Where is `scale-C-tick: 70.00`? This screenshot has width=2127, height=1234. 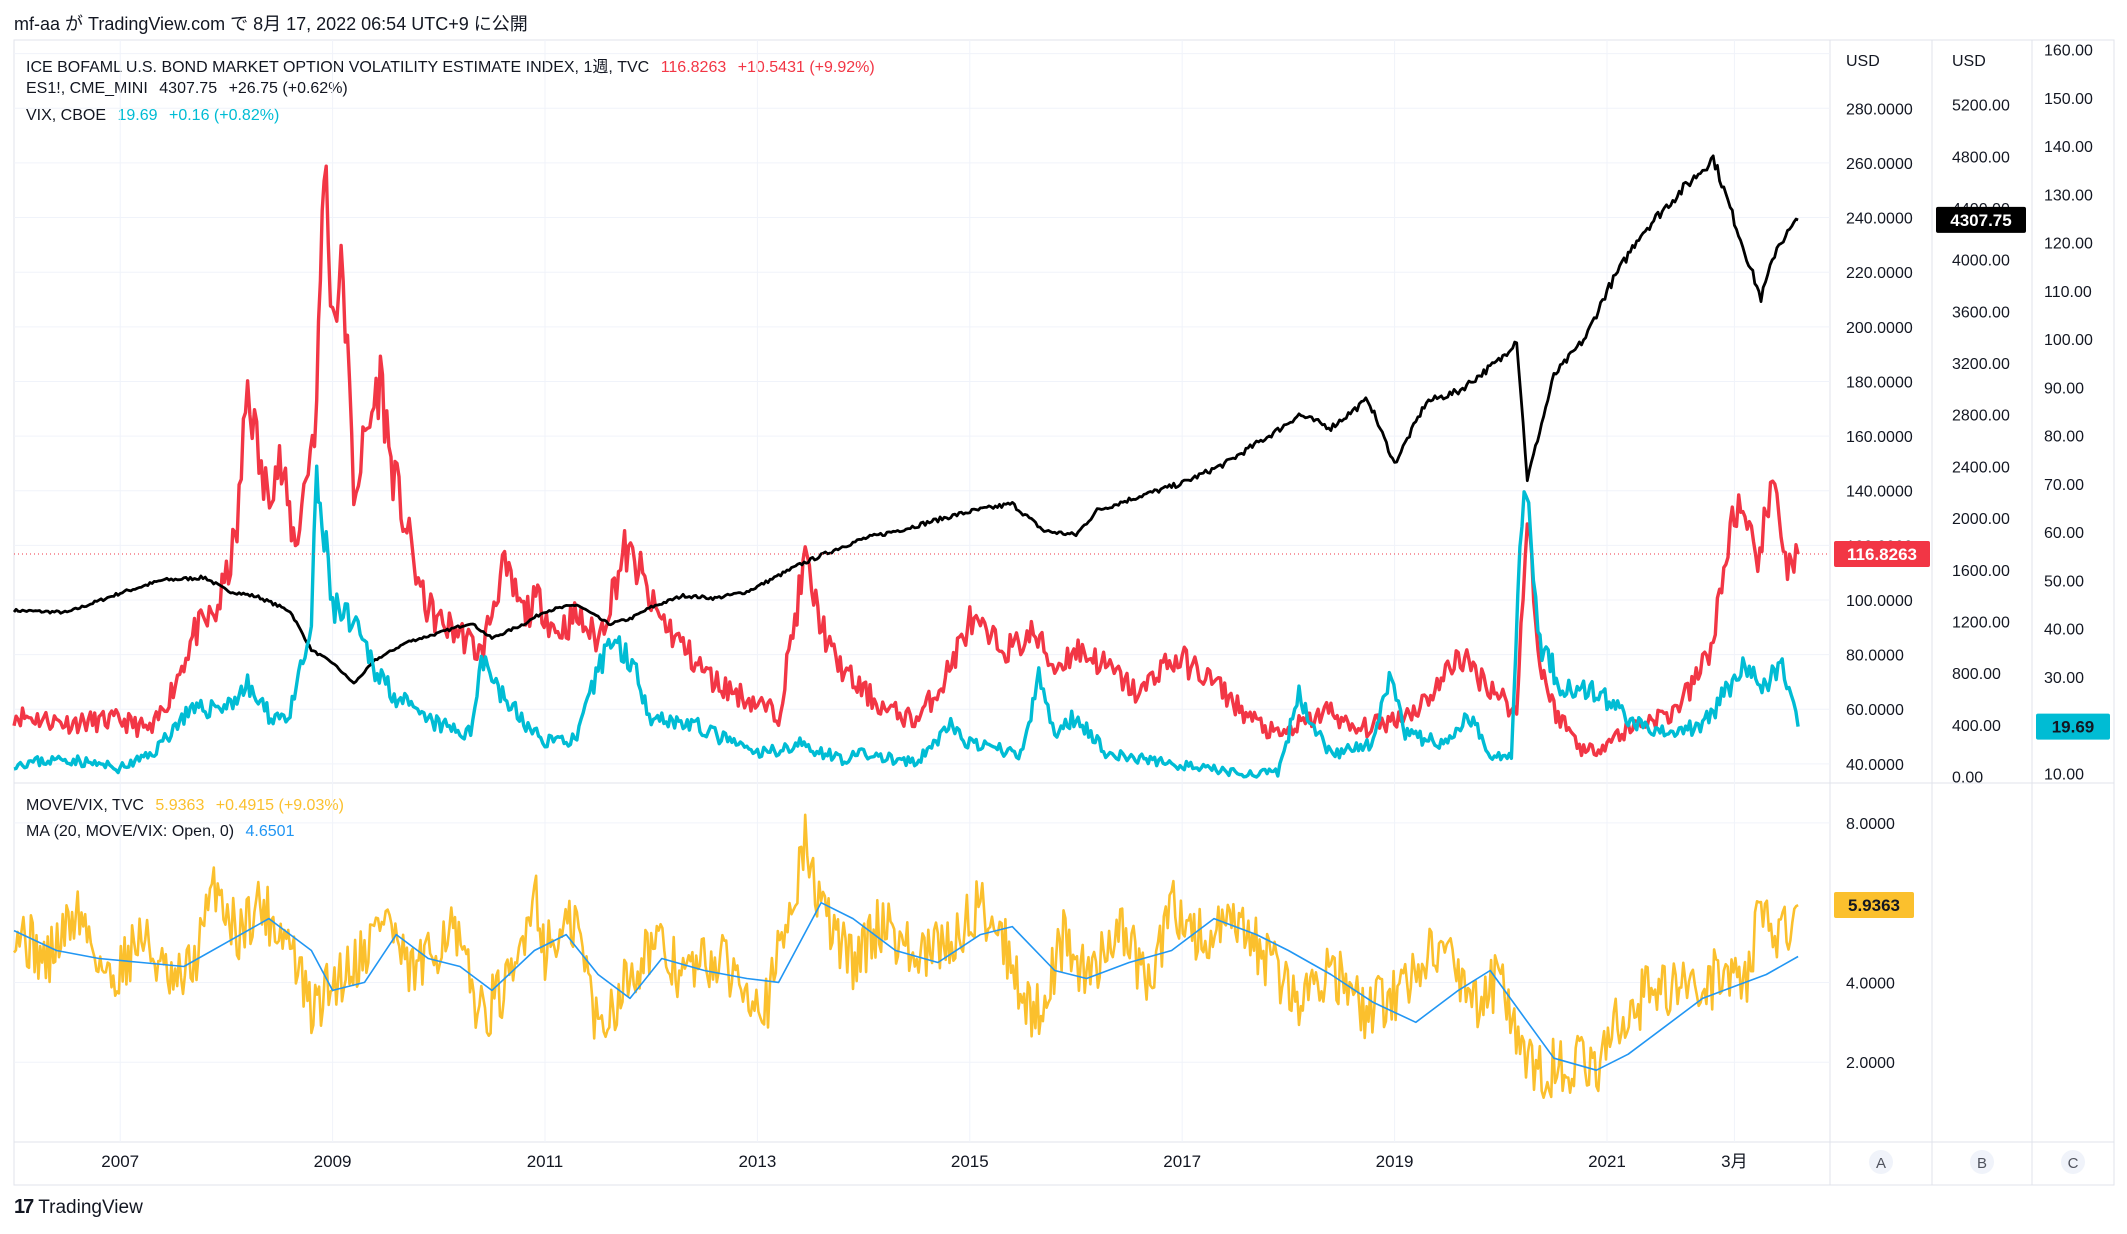 scale-C-tick: 70.00 is located at coordinates (2064, 485).